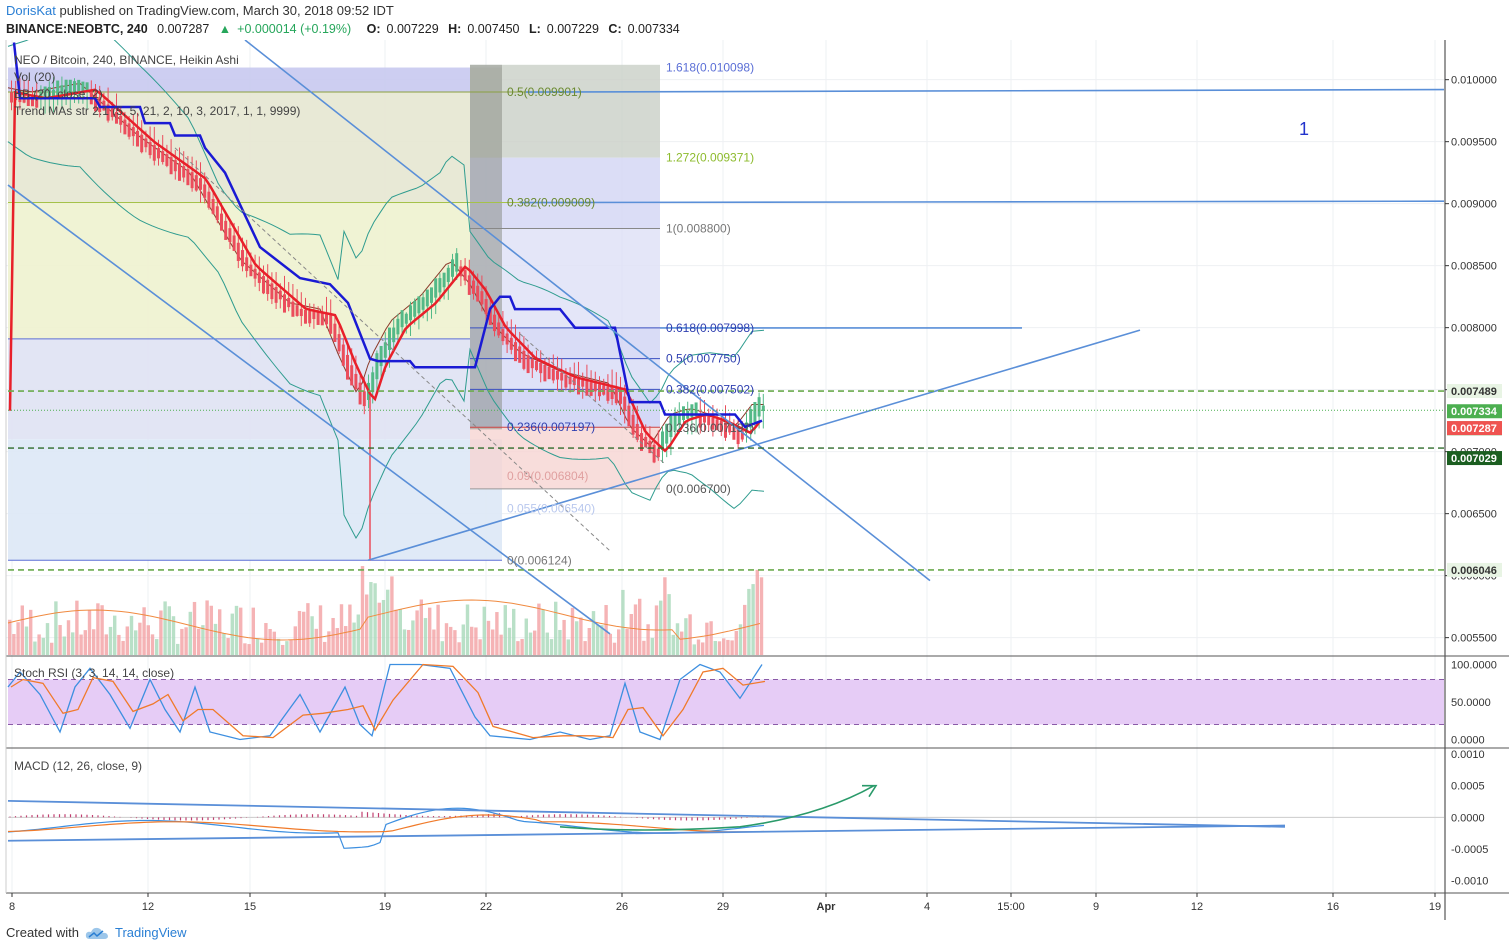  What do you see at coordinates (1469, 850) in the screenshot?
I see `macd-y-label: -0.0005` at bounding box center [1469, 850].